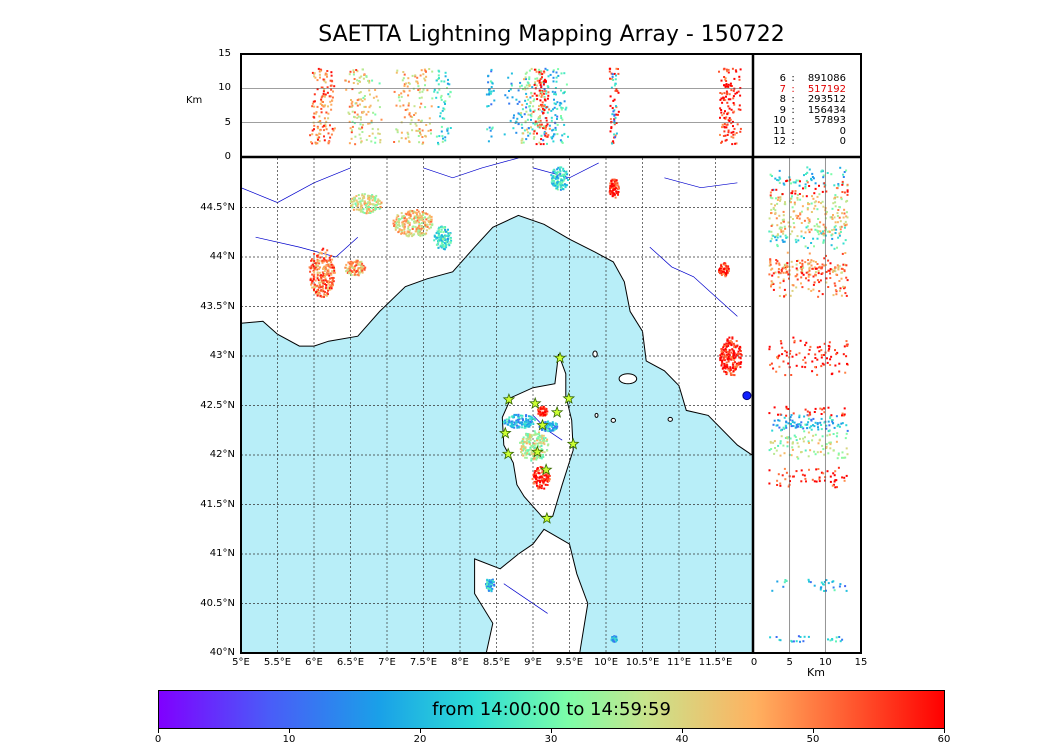  Describe the element at coordinates (804, 90) in the screenshot. I see `station-count-row: 7:517192` at that location.